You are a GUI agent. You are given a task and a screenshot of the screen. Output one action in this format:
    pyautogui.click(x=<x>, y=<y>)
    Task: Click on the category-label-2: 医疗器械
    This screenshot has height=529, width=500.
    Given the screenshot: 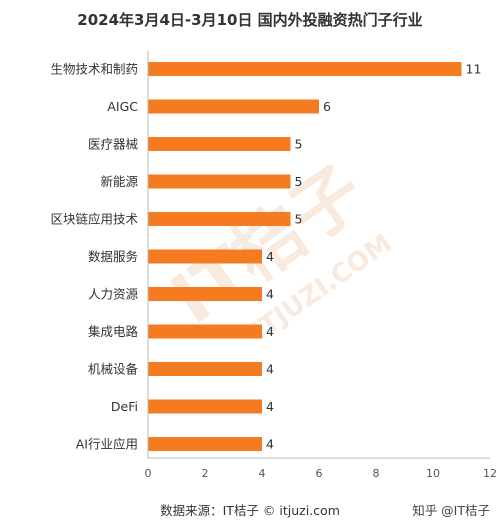 What is the action you would take?
    pyautogui.click(x=113, y=144)
    